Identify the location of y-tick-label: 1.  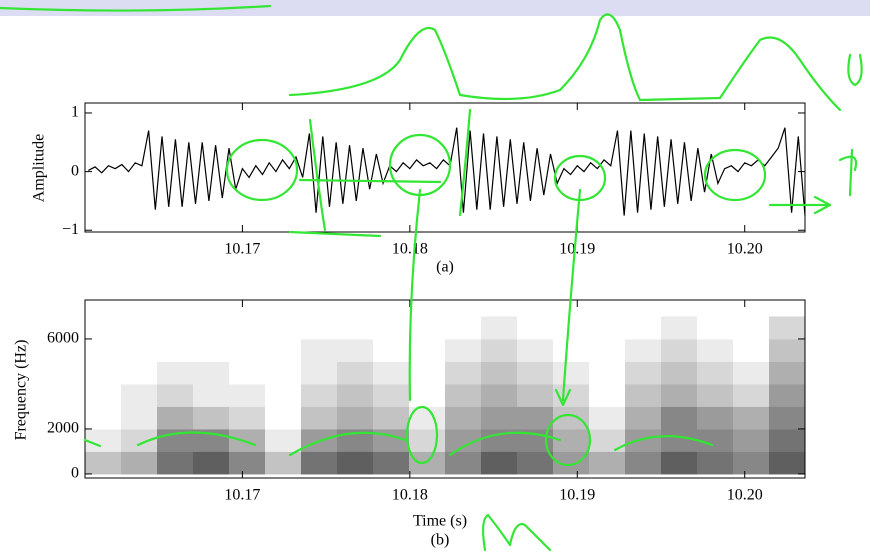
(75, 112).